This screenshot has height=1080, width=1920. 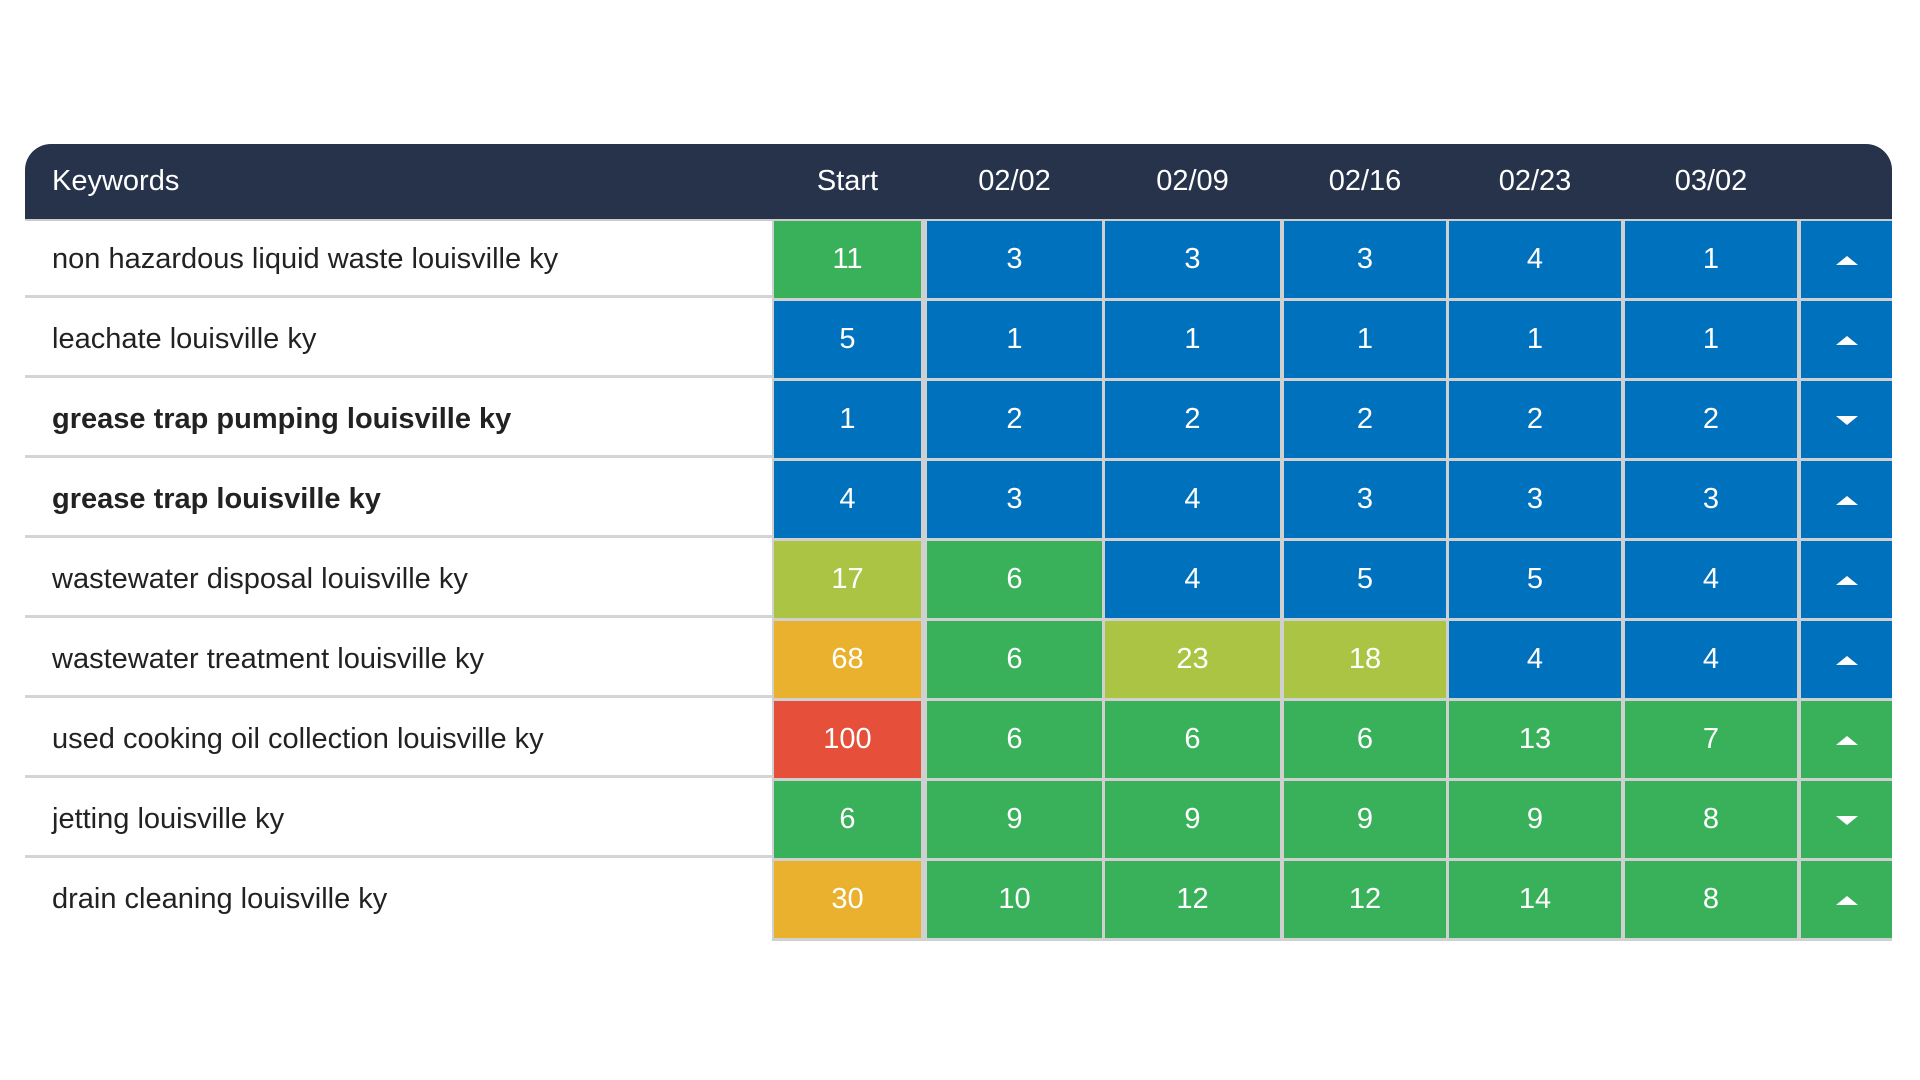 I want to click on rank-cell: 11, so click(x=847, y=259).